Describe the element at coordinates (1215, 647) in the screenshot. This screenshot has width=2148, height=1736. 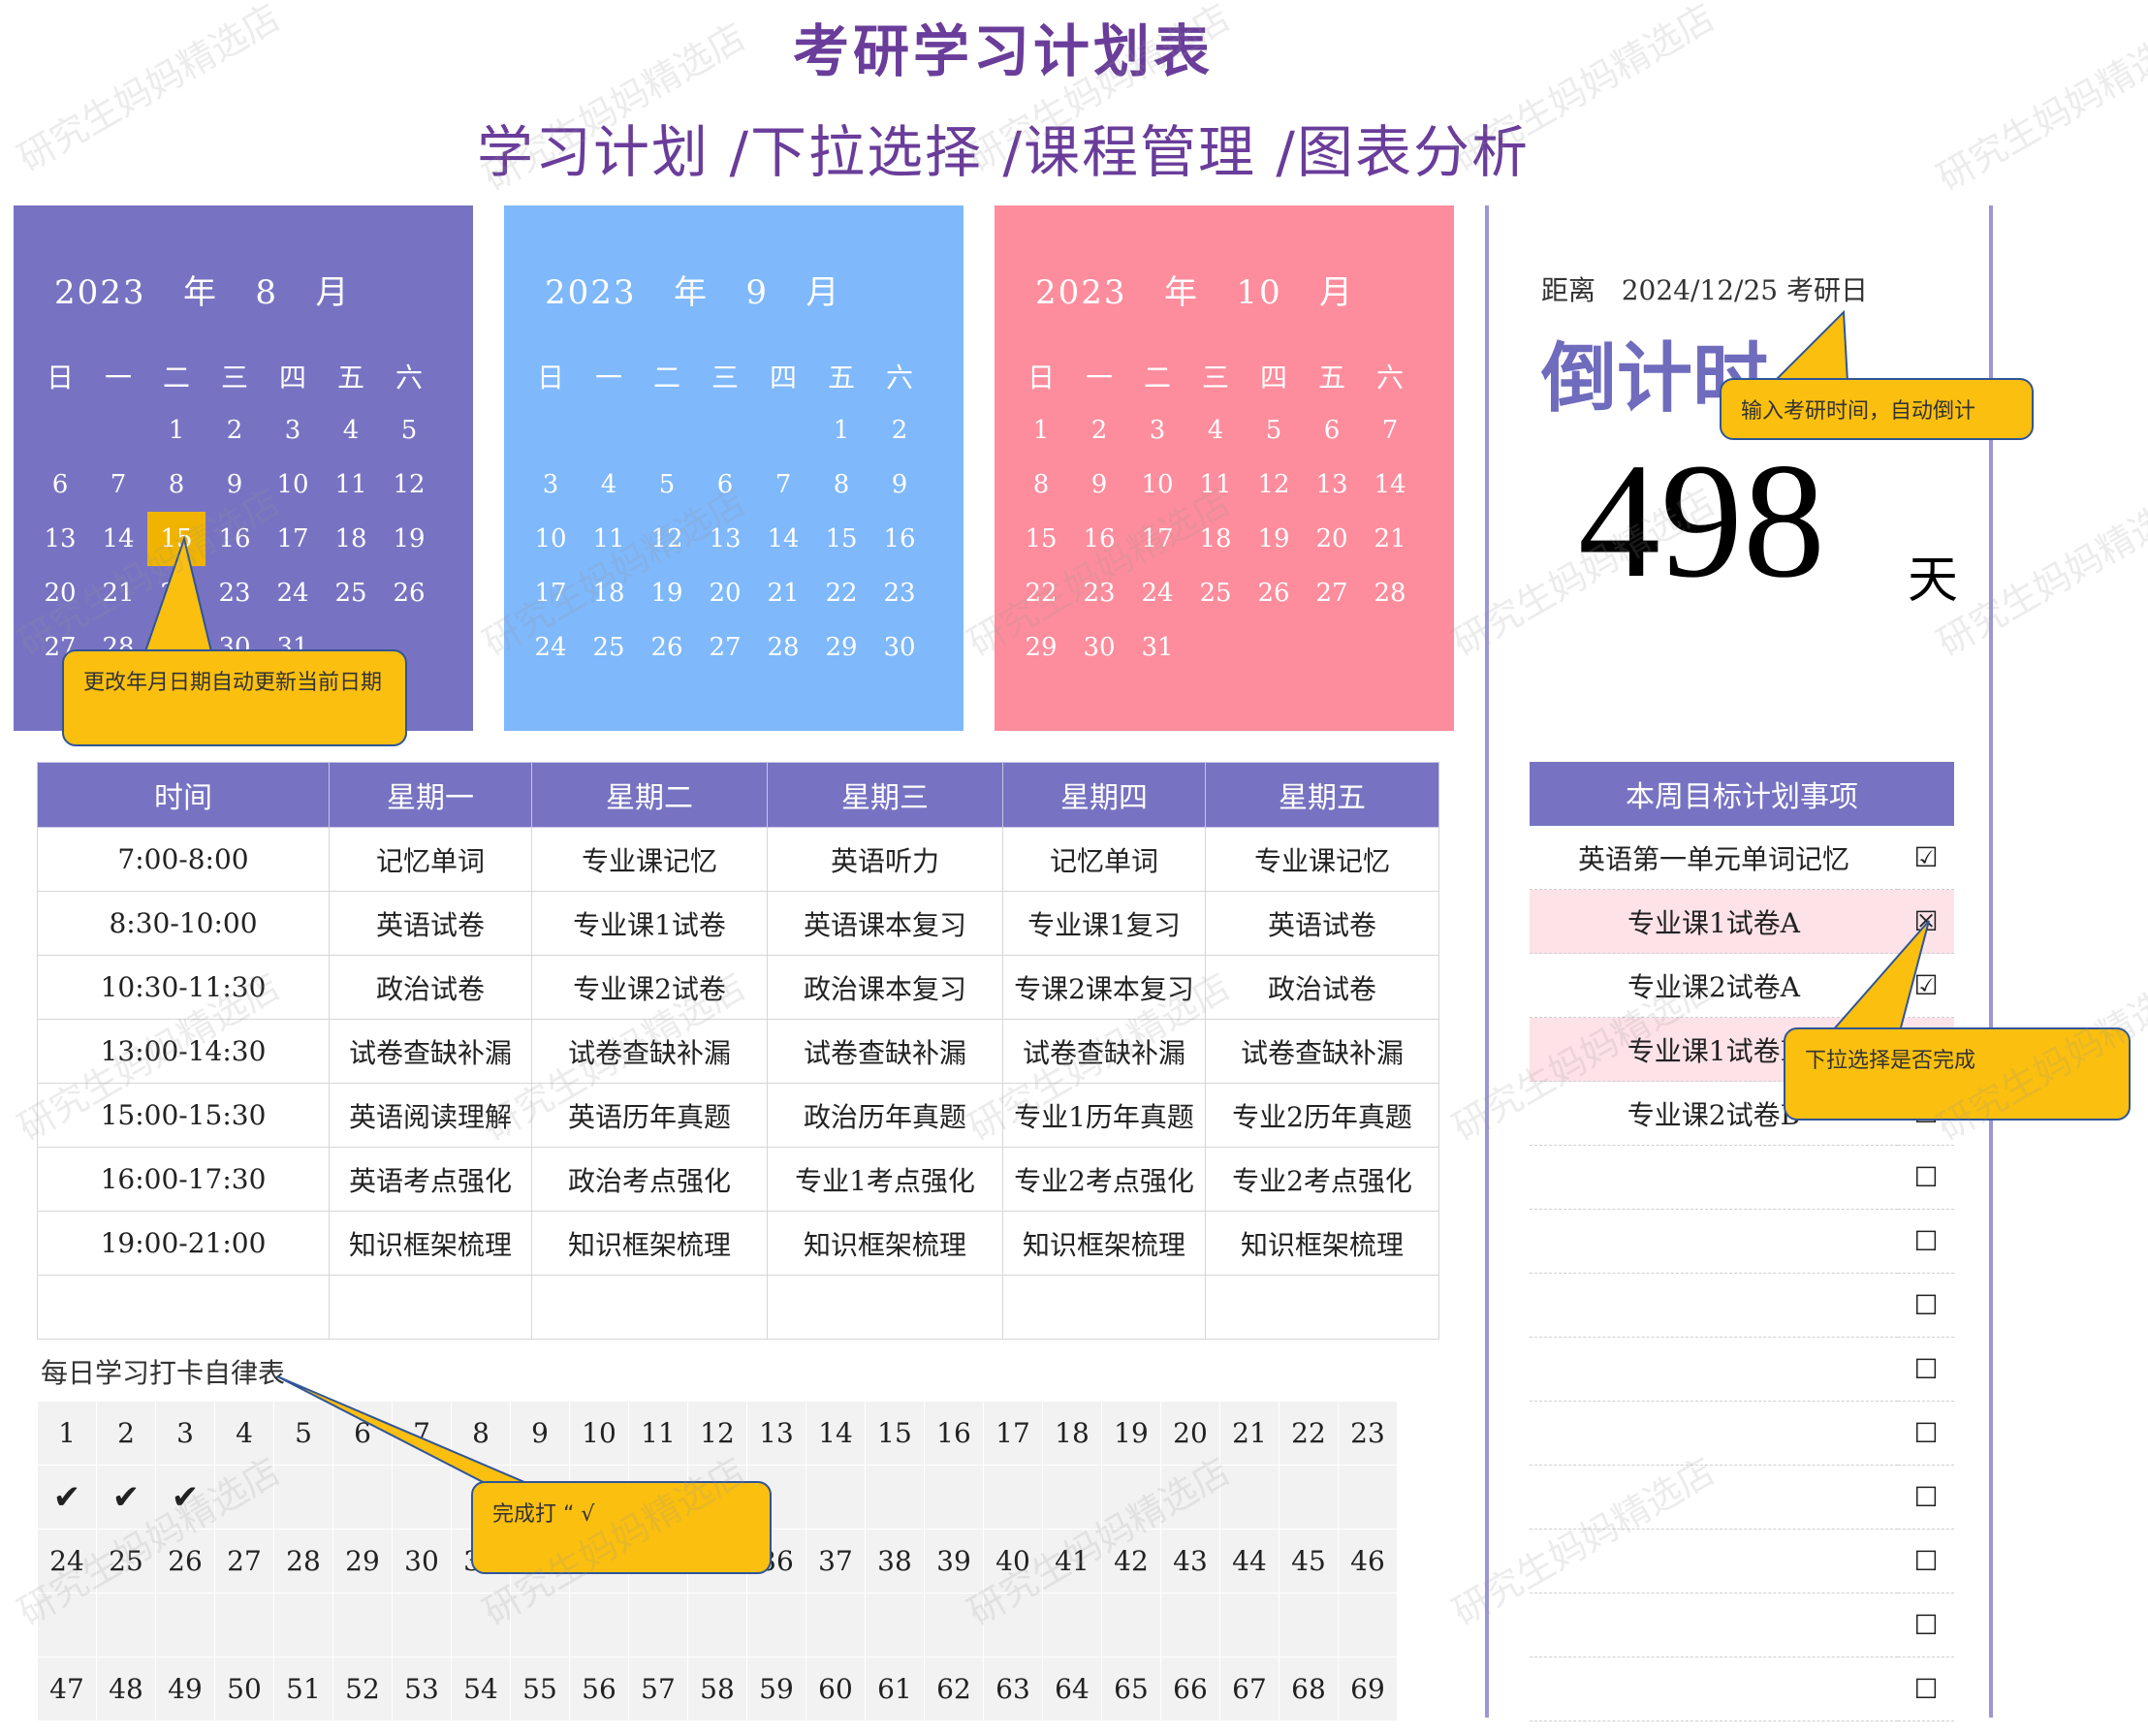
I see `calendar-week: 29 30 31` at that location.